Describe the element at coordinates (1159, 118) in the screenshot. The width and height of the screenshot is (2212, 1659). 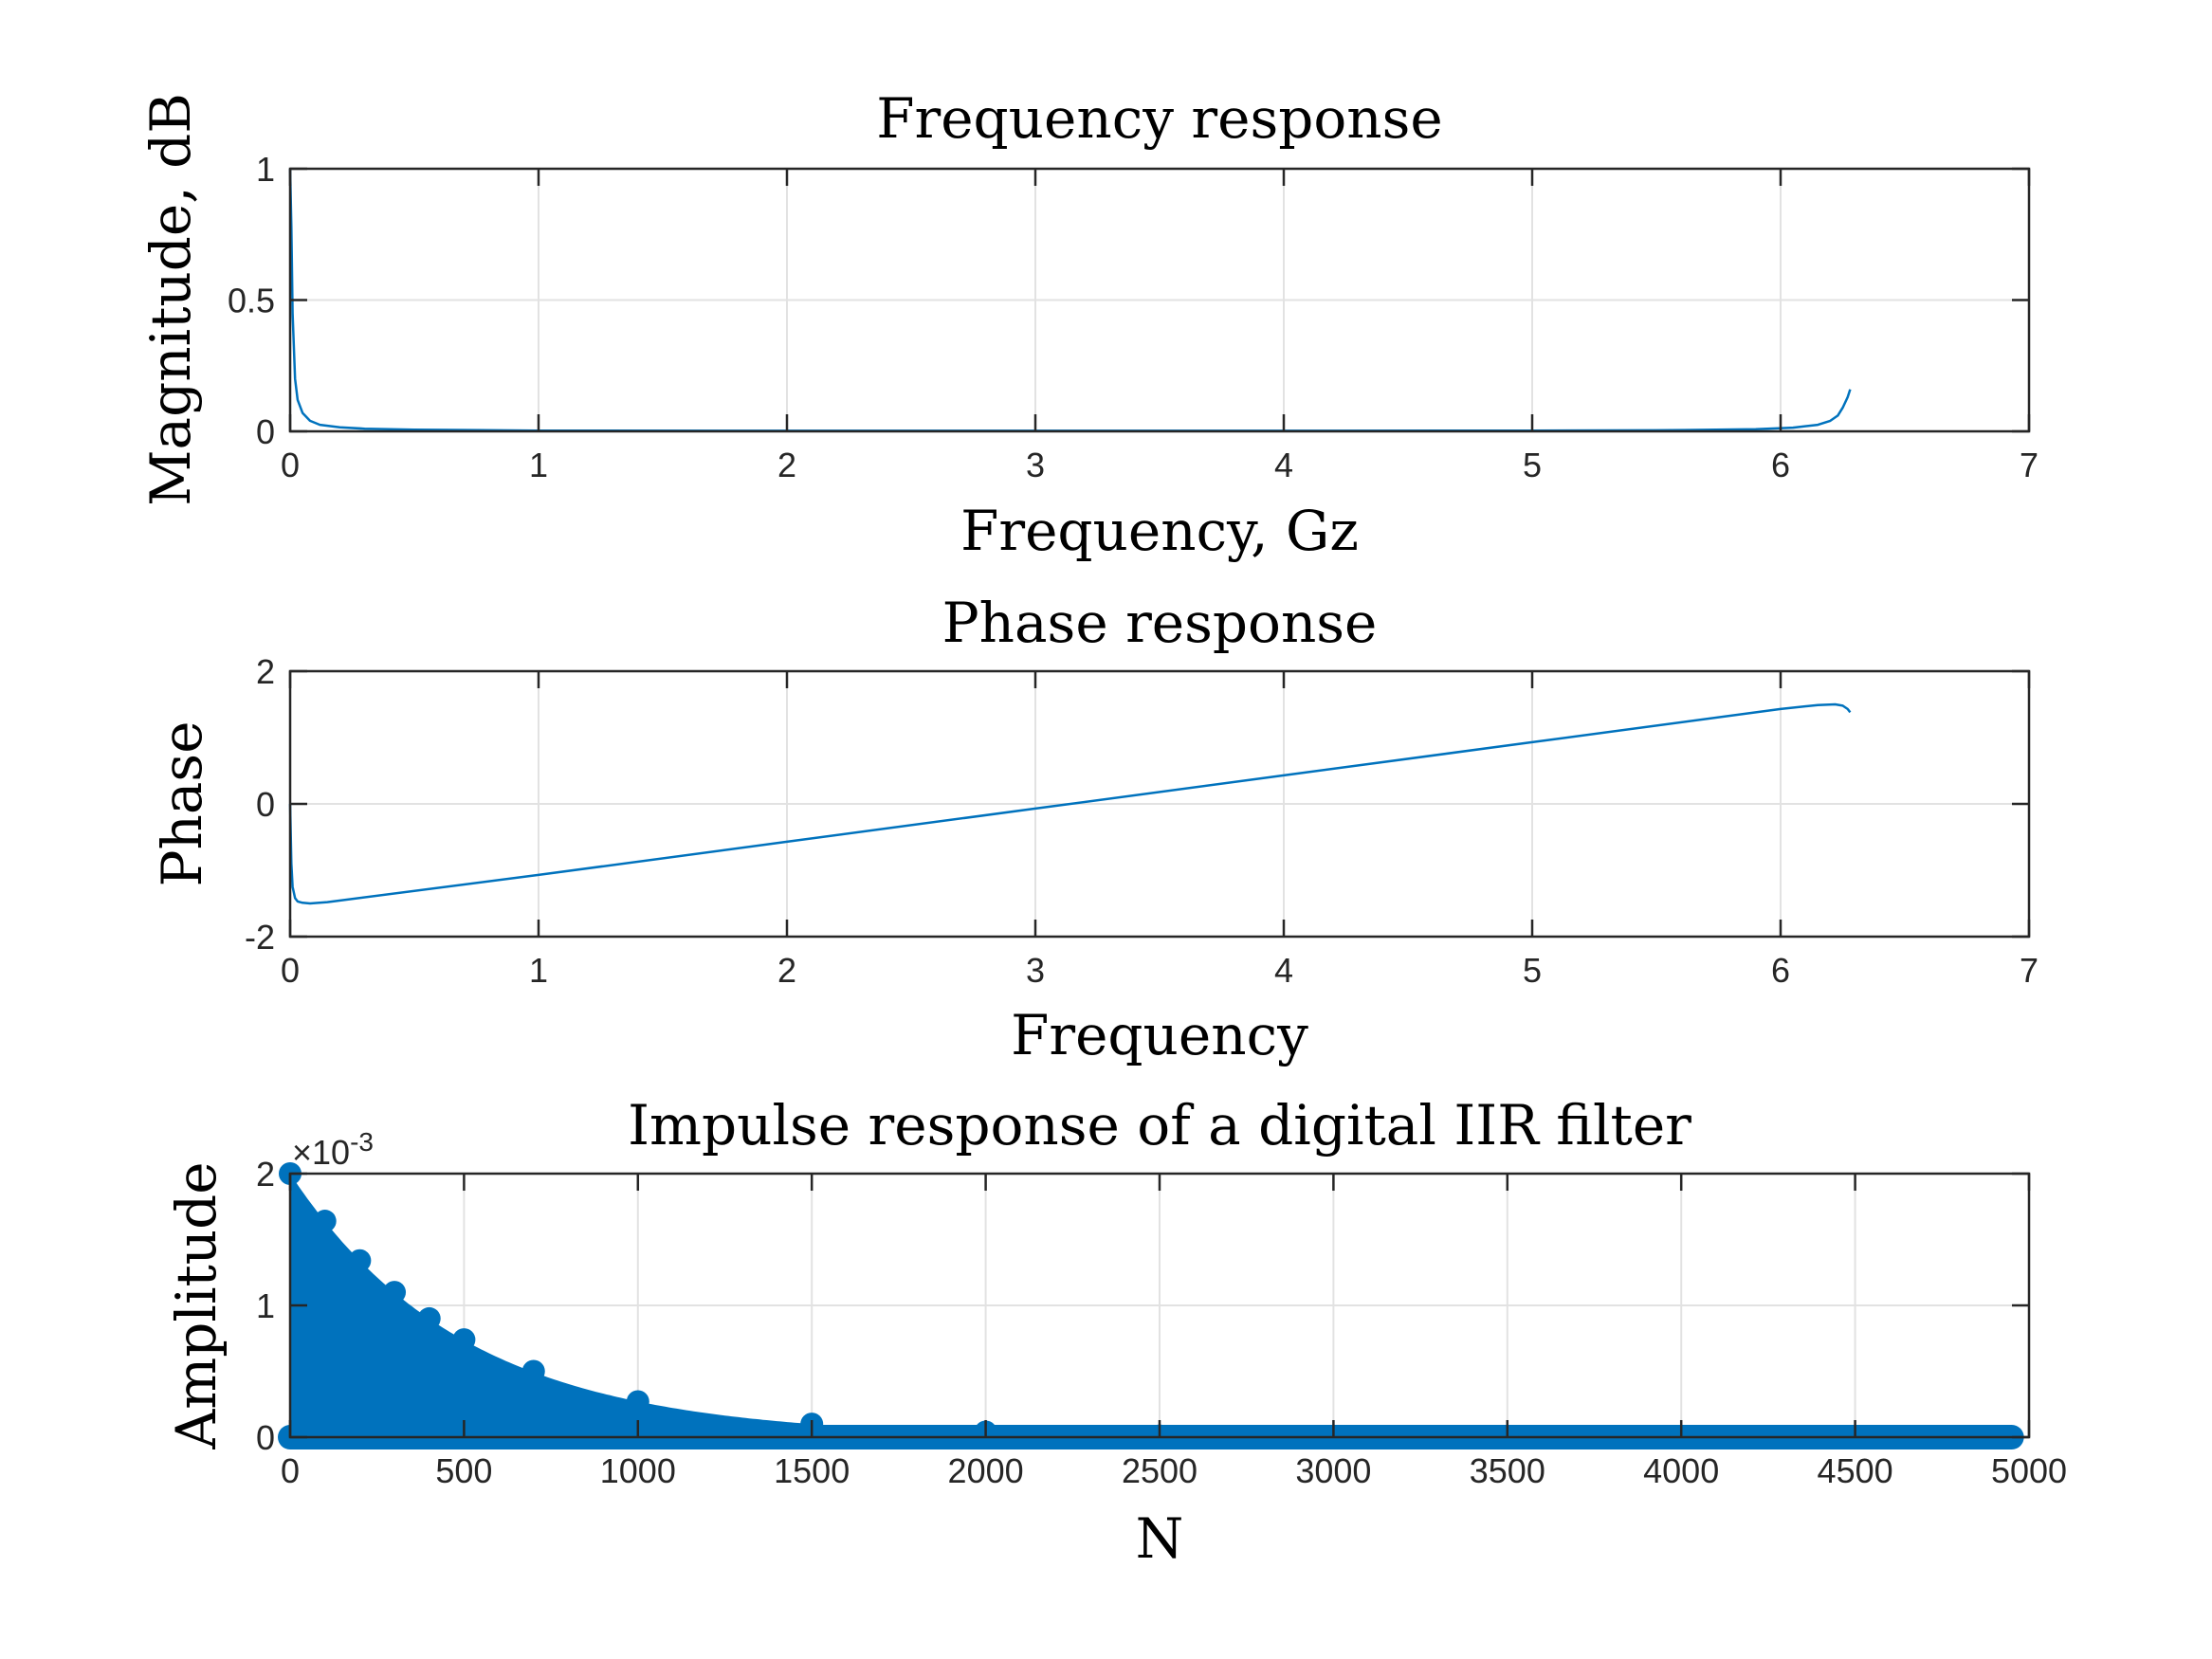
I see `frequency-response-title: Frequency response` at that location.